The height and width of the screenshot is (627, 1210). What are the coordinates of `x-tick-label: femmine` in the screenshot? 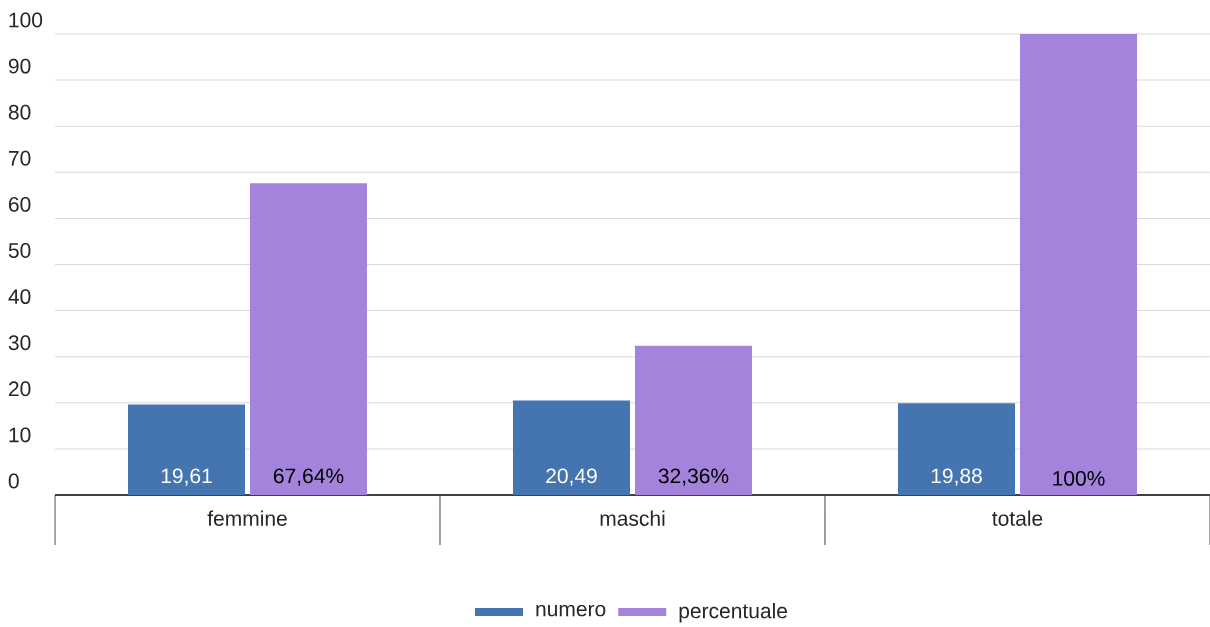 It's located at (247, 518).